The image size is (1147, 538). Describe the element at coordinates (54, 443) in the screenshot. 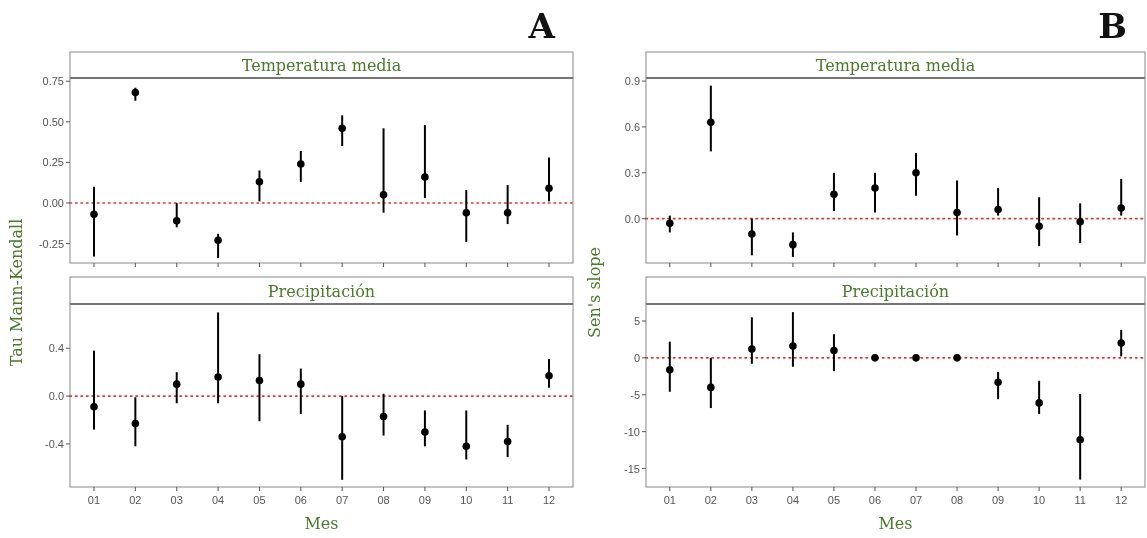

I see `y-tick-label: -0.4` at that location.